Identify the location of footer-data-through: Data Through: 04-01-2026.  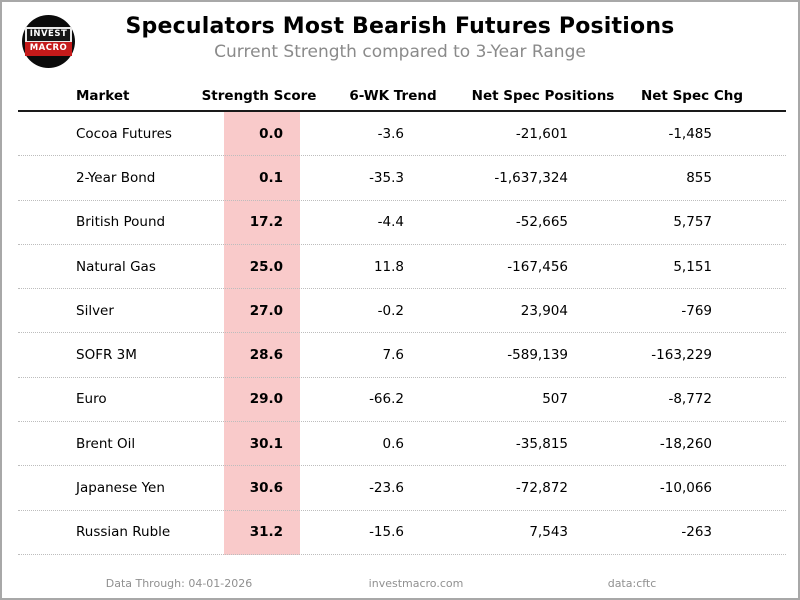
(179, 583).